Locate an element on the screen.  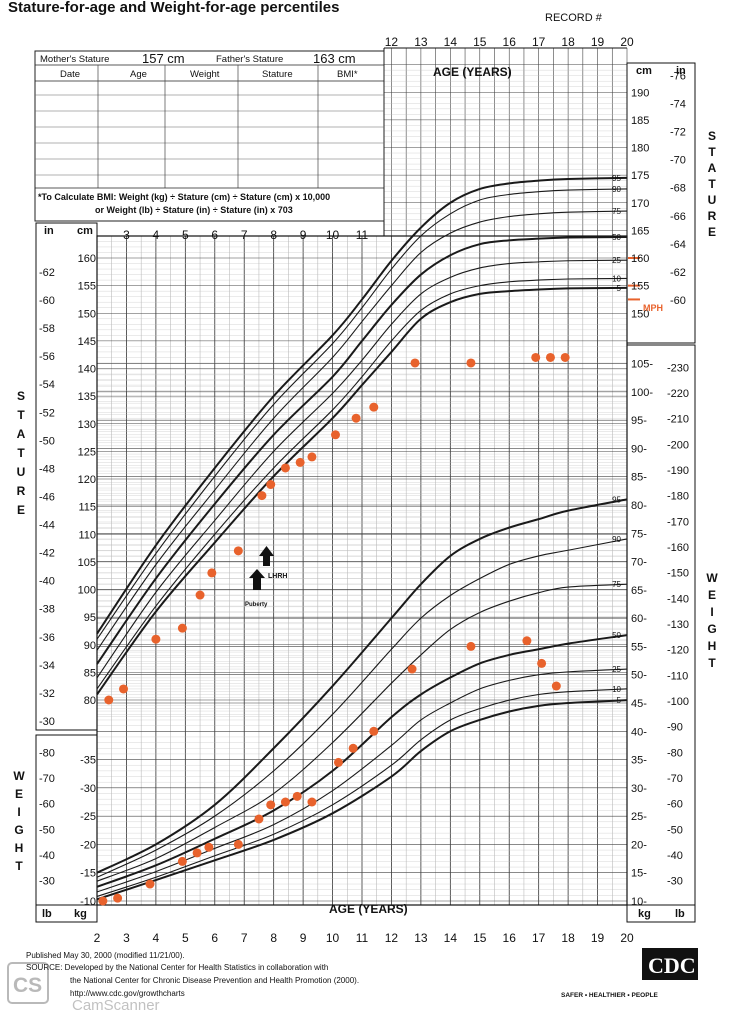
age-tick-top: 15 is located at coordinates (480, 42).